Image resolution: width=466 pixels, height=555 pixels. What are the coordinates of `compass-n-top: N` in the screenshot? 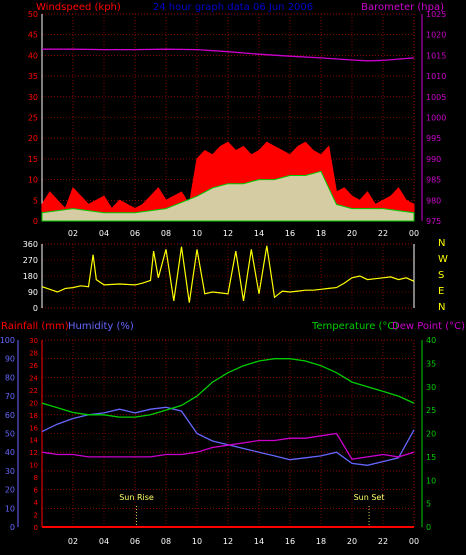 It's located at (441, 243).